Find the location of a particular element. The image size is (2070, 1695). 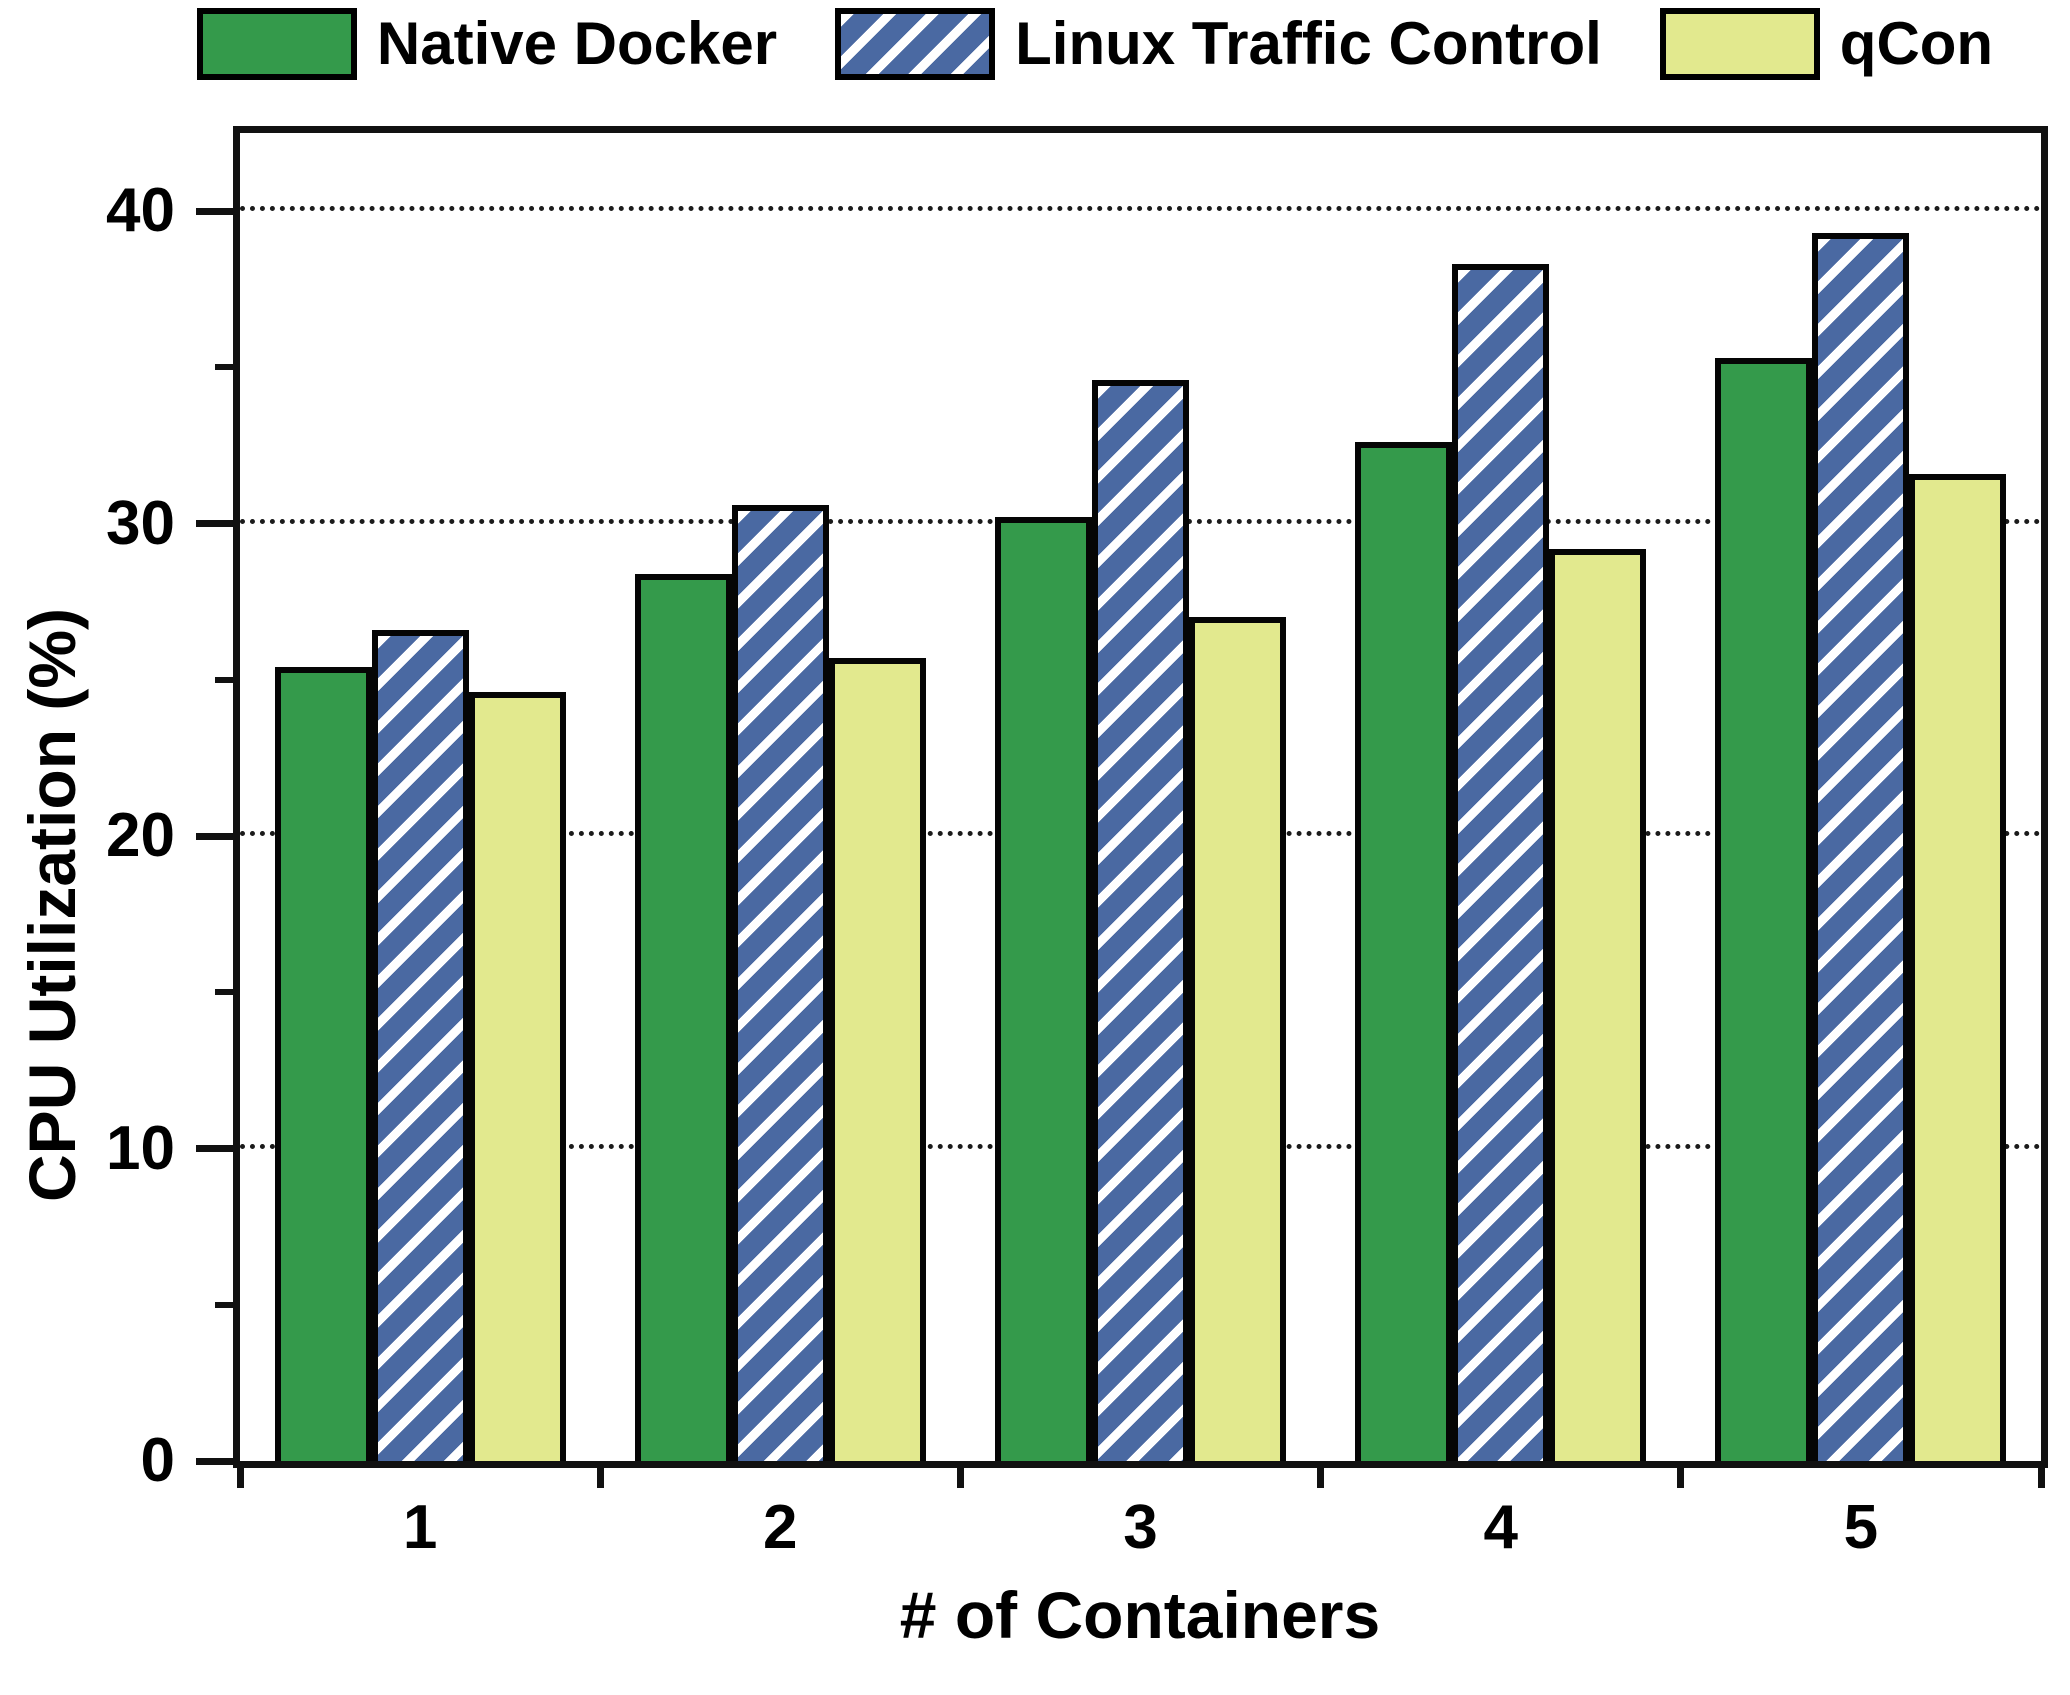

legend-swatch-linux-traffic-control is located at coordinates (915, 44).